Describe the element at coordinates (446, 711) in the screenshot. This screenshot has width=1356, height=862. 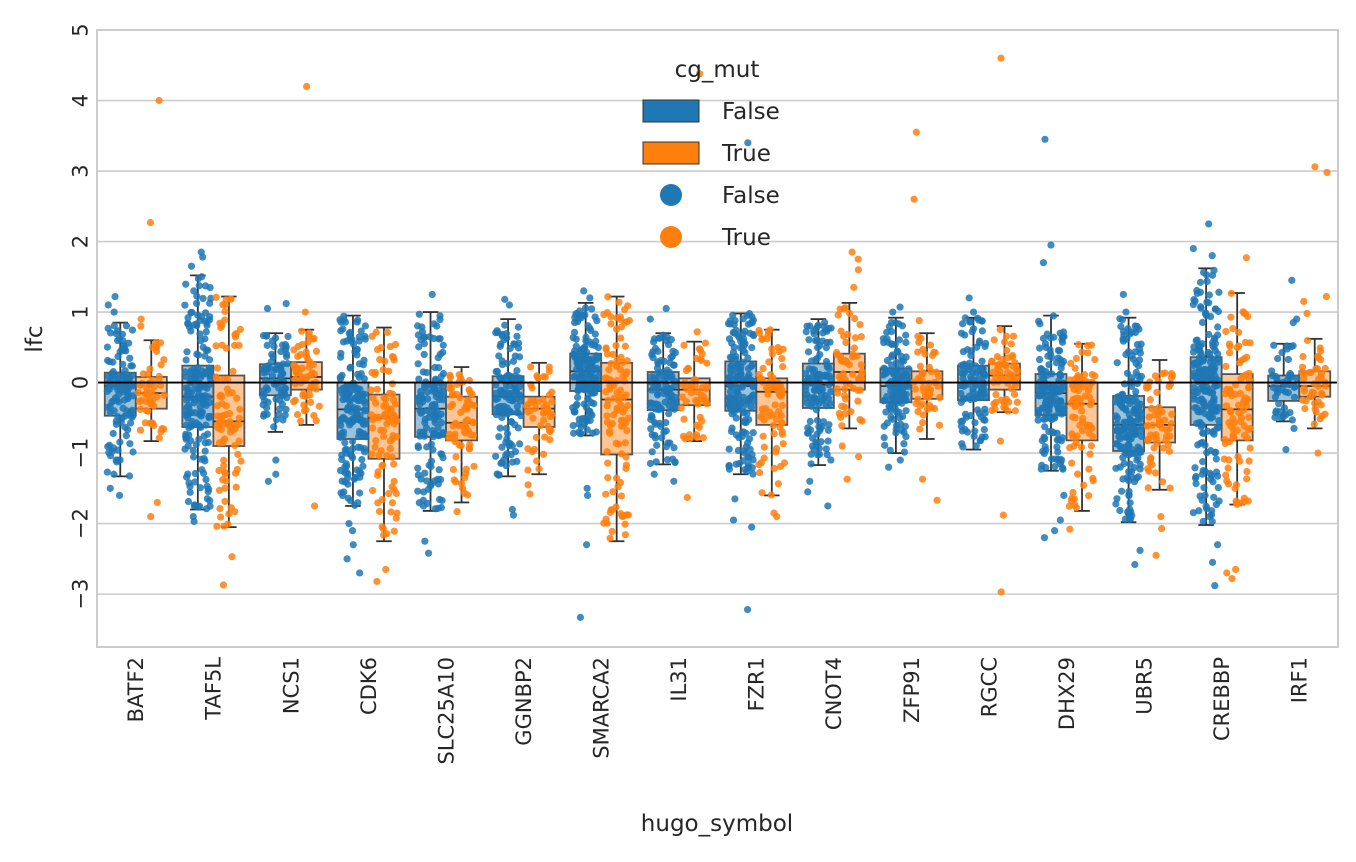
I see `x-tick-label: SLC25A10` at that location.